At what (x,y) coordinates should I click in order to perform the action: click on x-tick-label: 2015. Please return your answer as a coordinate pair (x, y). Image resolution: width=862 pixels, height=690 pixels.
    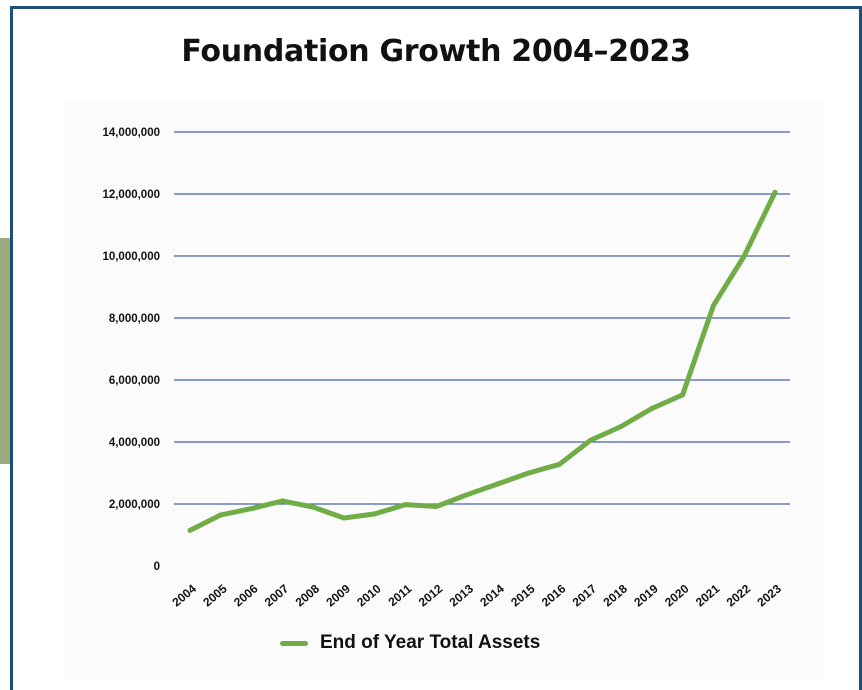
    Looking at the image, I should click on (523, 595).